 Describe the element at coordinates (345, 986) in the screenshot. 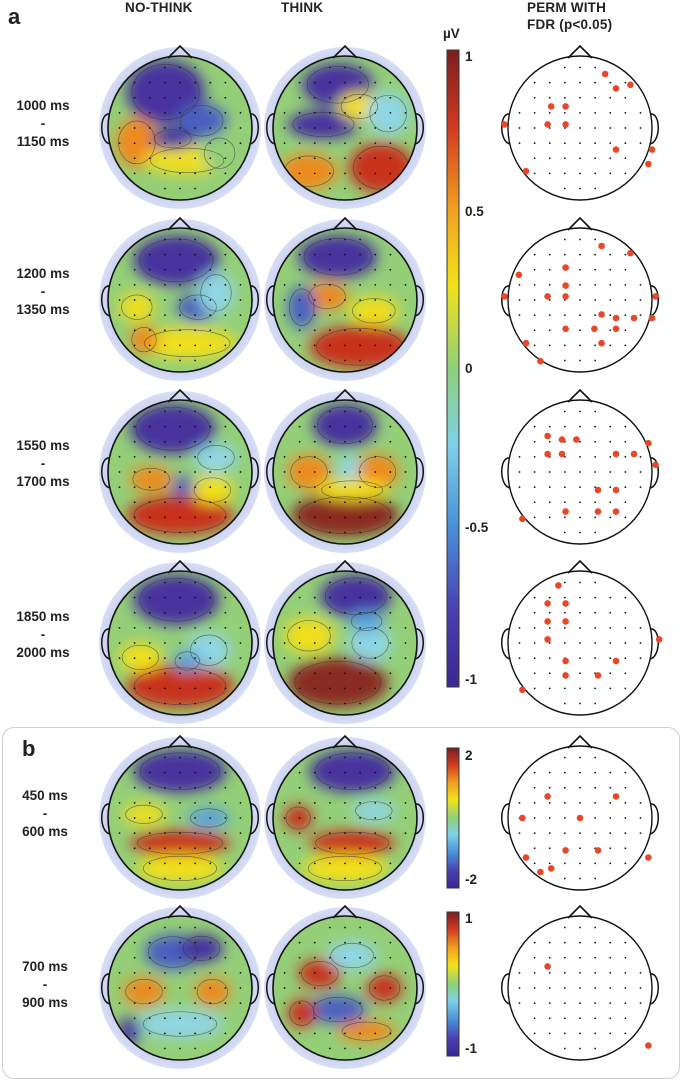

I see `topomap-think-b2` at that location.